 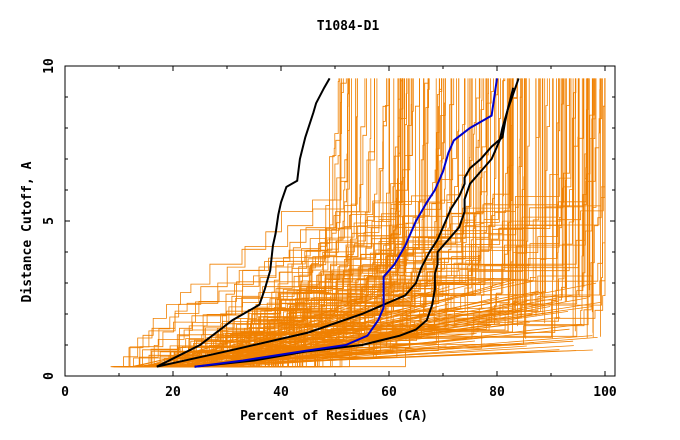 I want to click on y-tick-label: 10, so click(x=49, y=66).